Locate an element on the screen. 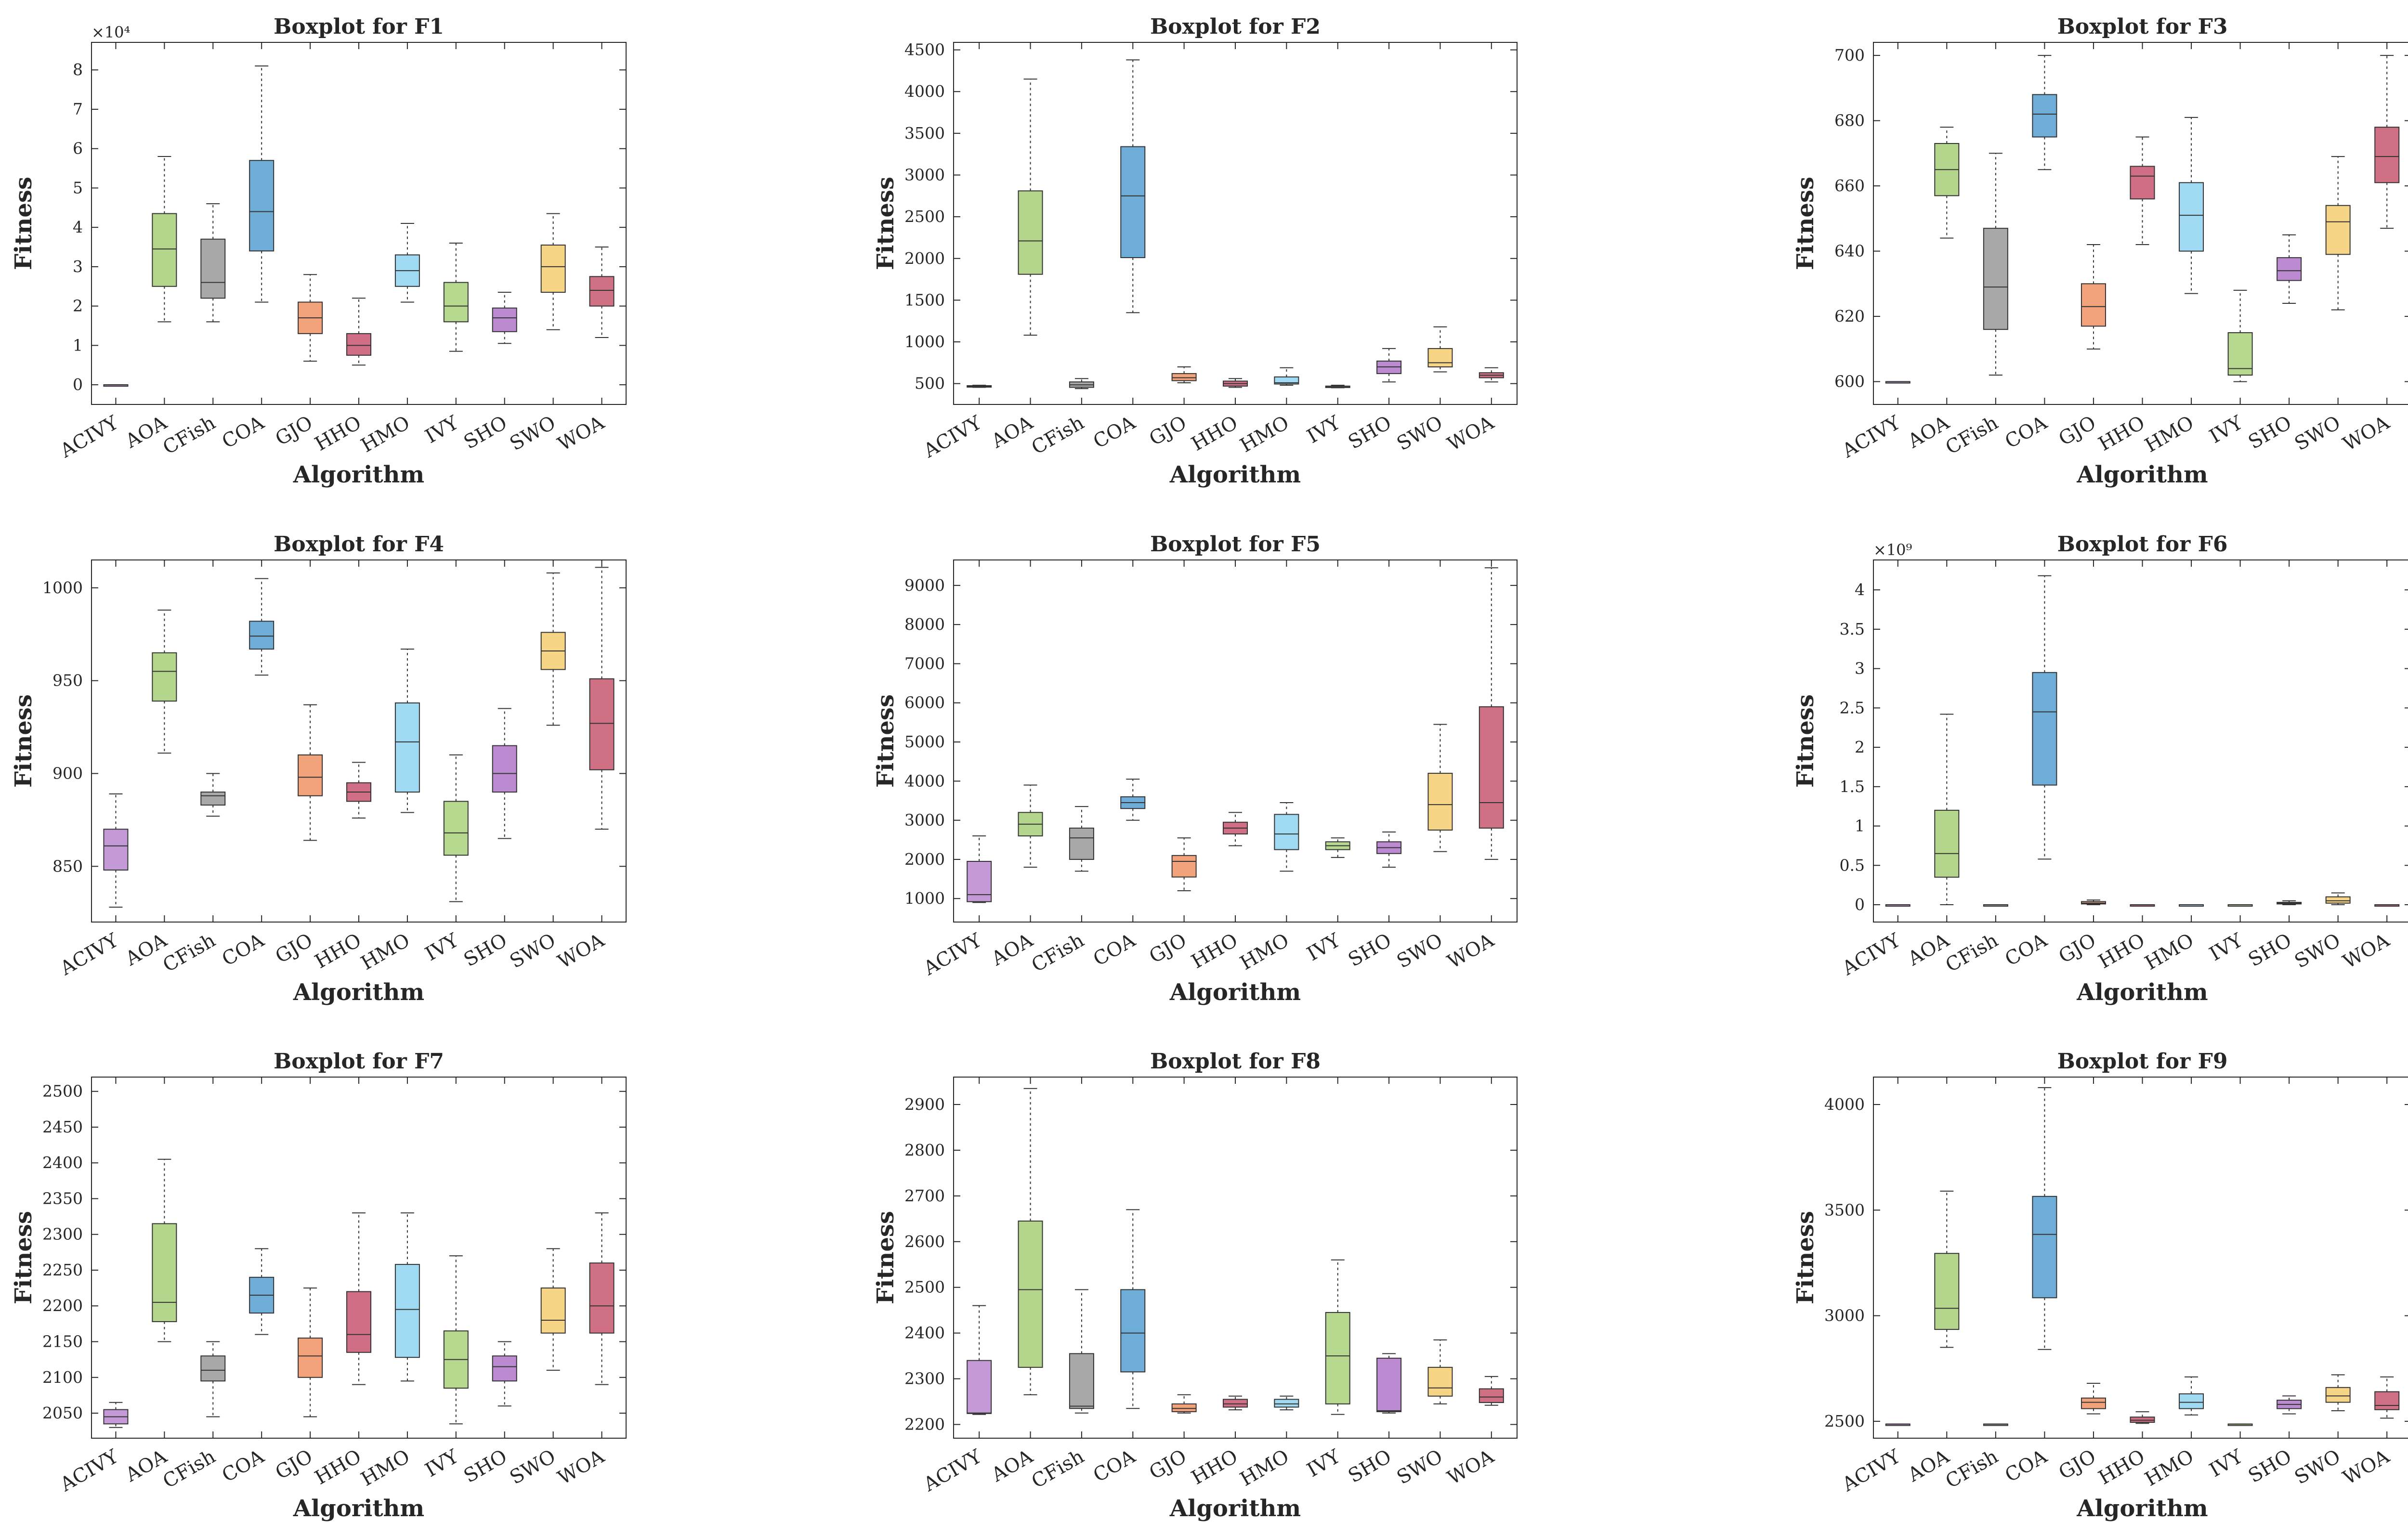  y-tick-label: 2 is located at coordinates (78, 306).